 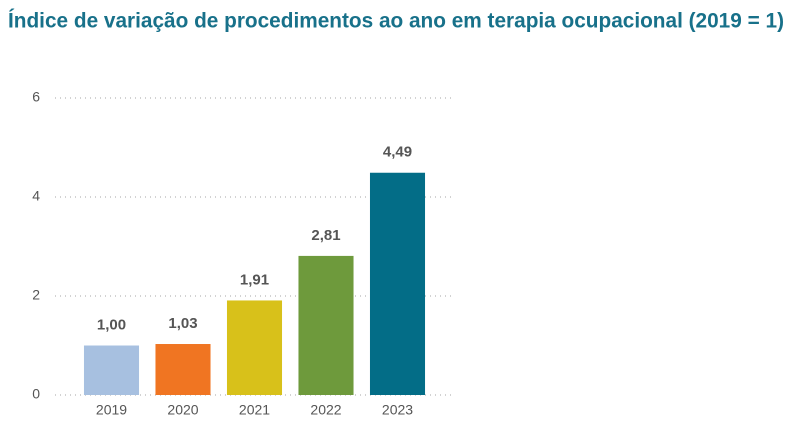 I want to click on x-tick-label: 2021, so click(x=254, y=410).